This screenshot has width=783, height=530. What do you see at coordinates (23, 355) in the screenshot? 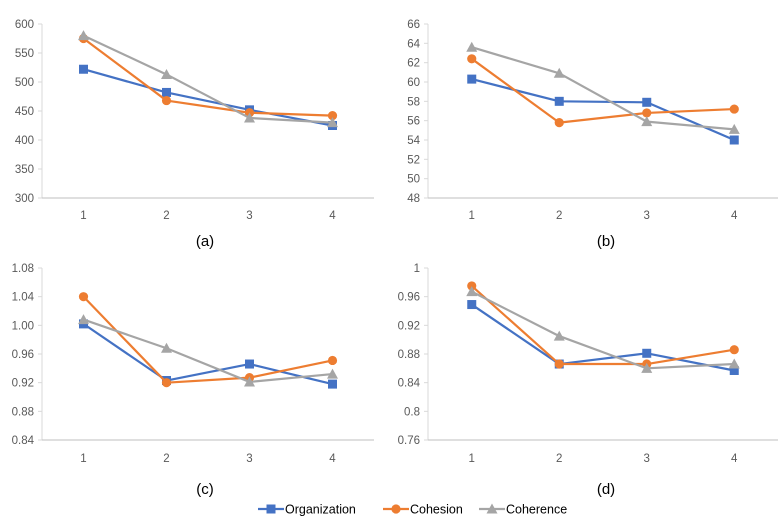
I see `y-tick-label: 0.96` at bounding box center [23, 355].